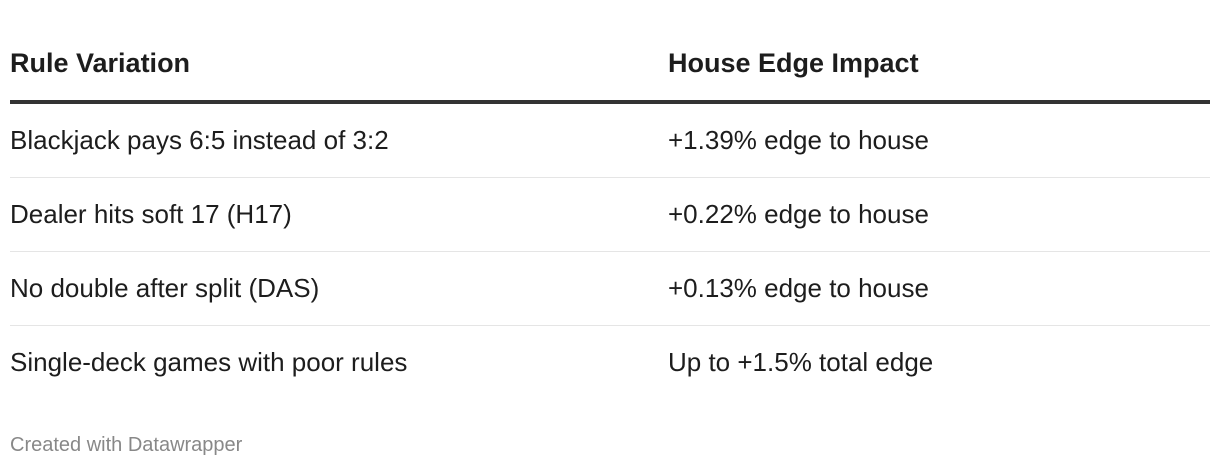 The height and width of the screenshot is (472, 1220). I want to click on table-cell: Dealer hits soft 17 (H17), so click(339, 214).